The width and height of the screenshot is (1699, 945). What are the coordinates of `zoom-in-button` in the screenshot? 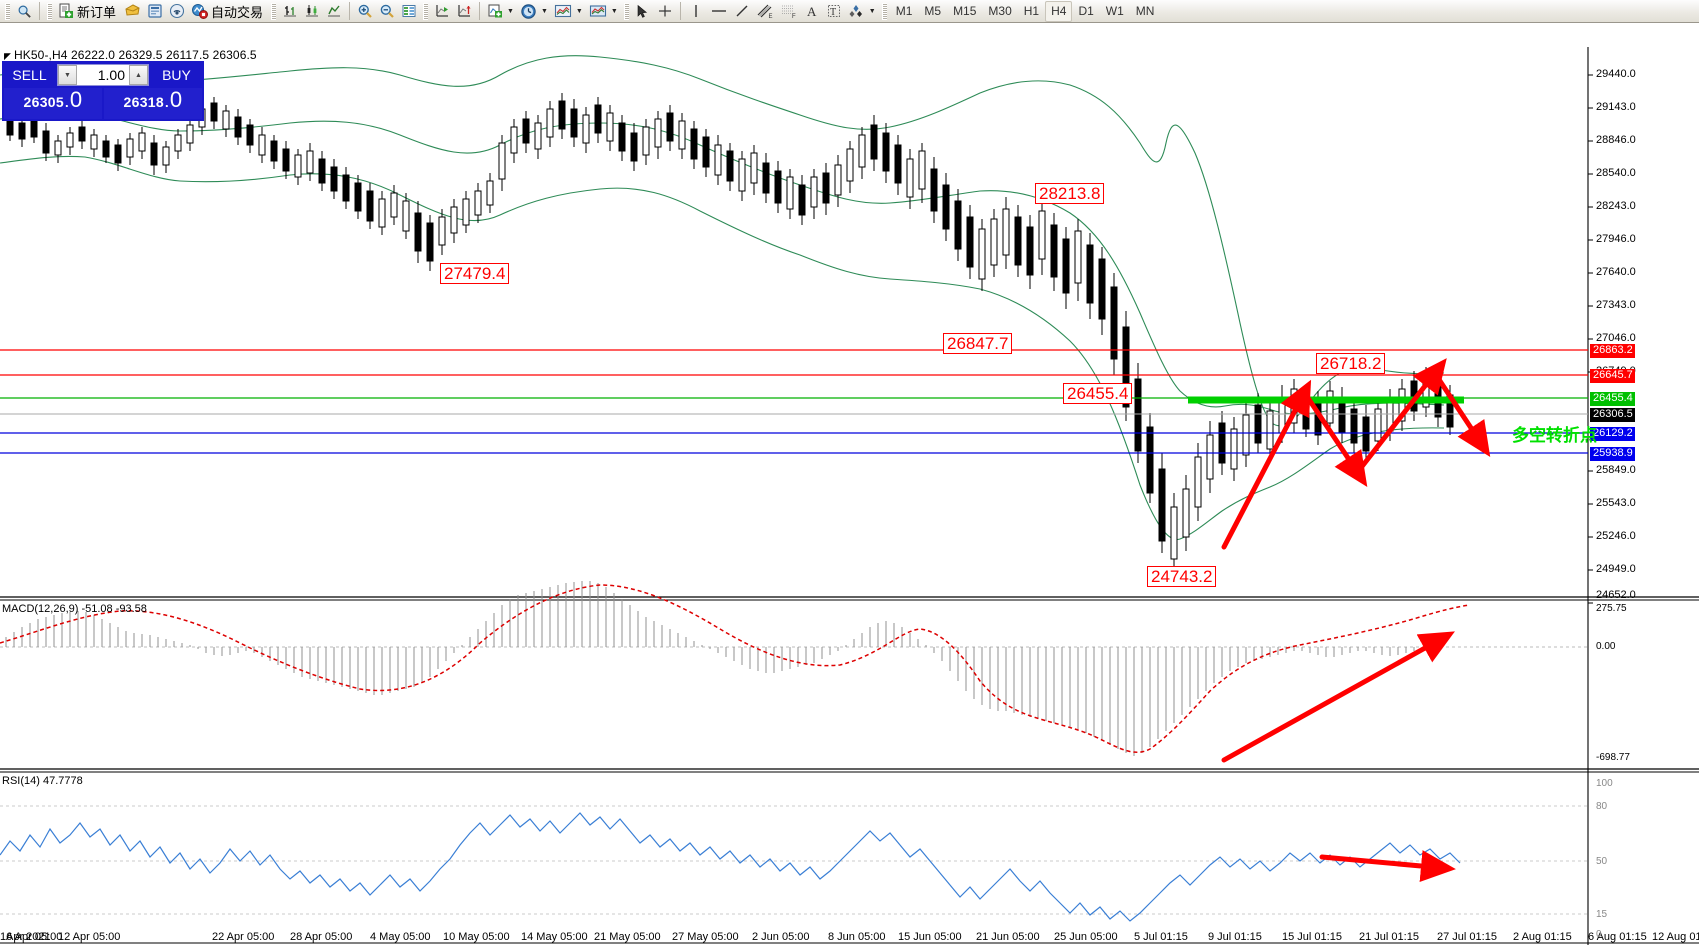 It's located at (365, 11).